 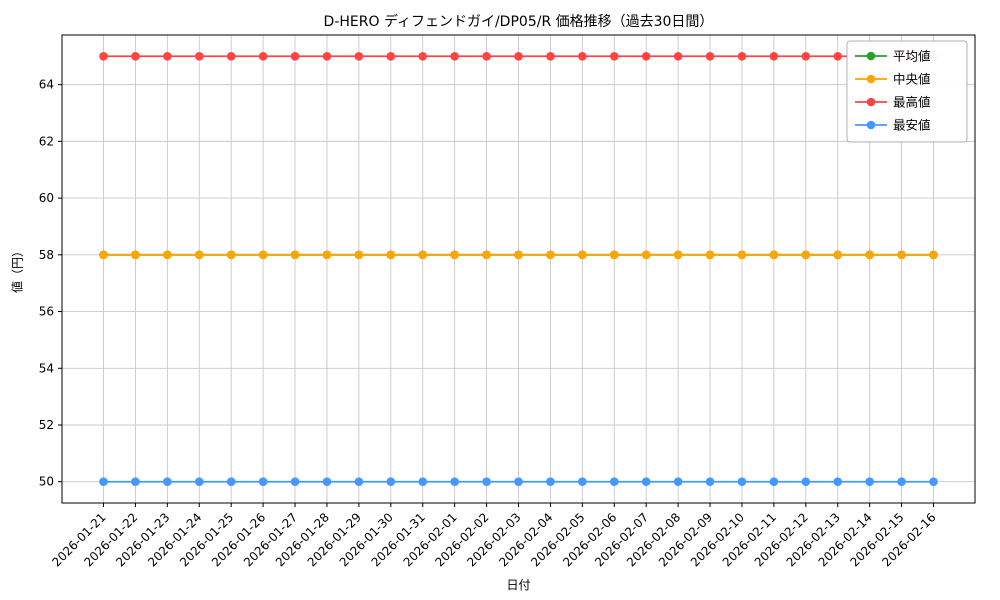 What do you see at coordinates (871, 125) in the screenshot?
I see `legend-marker-lowest` at bounding box center [871, 125].